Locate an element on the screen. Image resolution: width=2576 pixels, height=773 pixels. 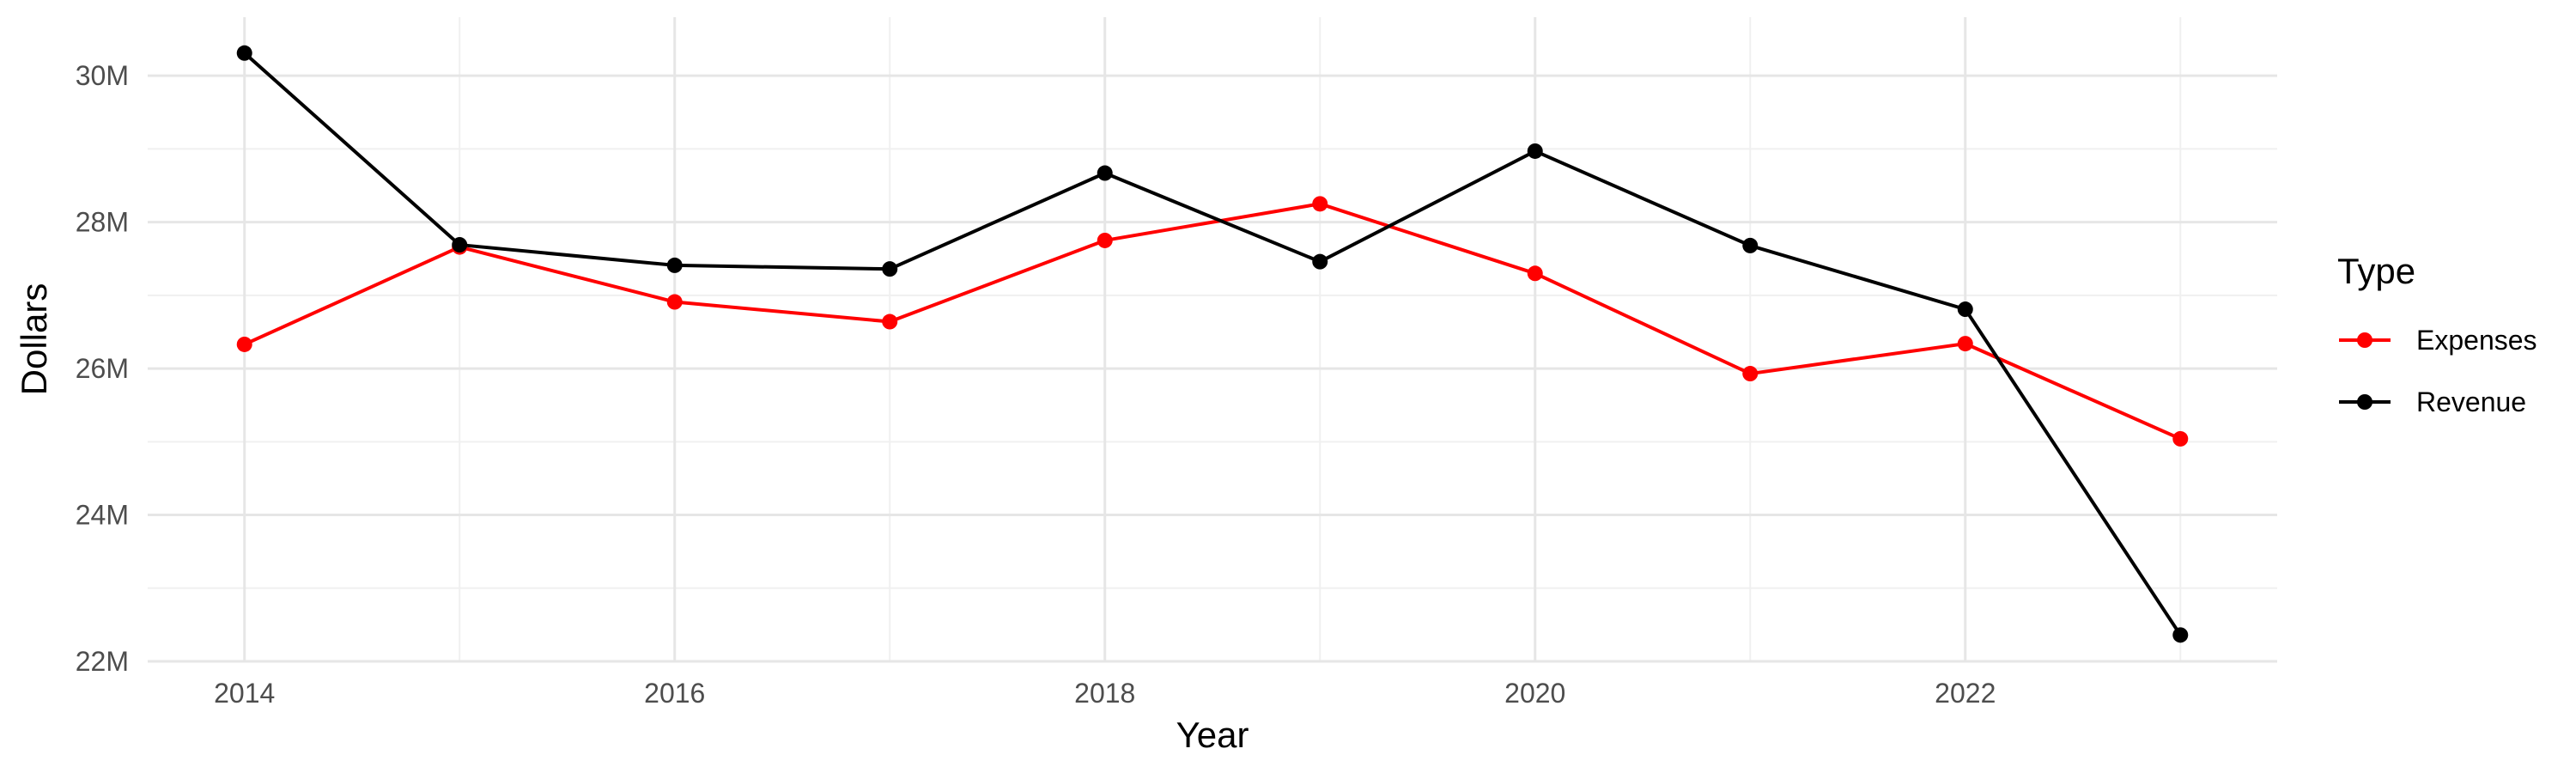
x-tick-label: 2014 is located at coordinates (244, 693).